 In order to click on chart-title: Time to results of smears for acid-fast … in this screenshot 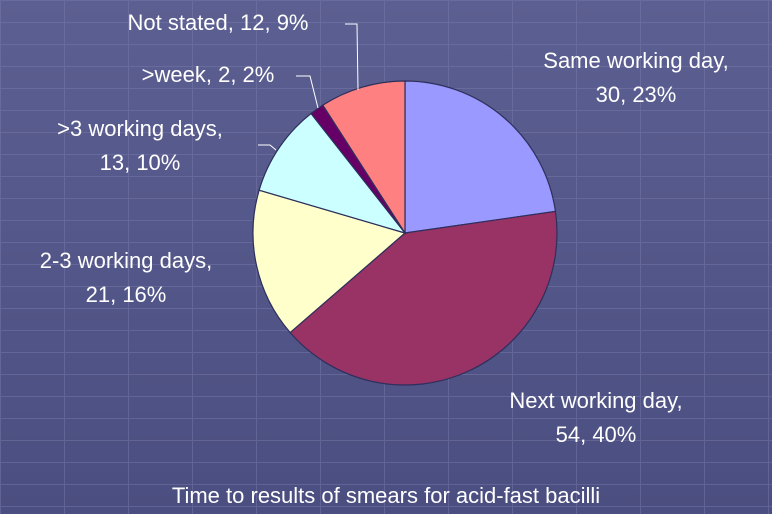, I will do `click(386, 495)`.